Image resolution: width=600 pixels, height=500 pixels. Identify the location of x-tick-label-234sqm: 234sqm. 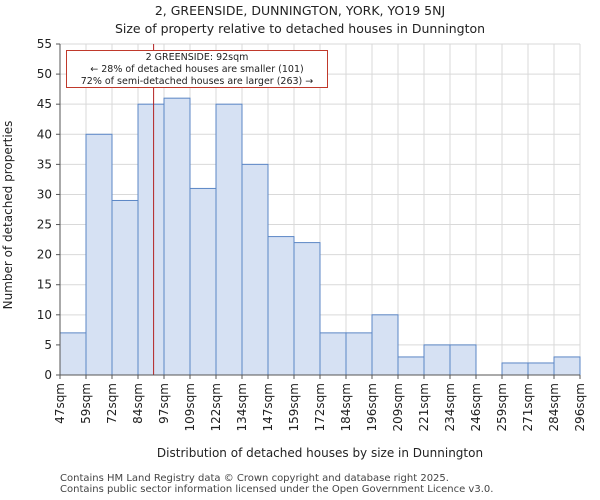
(450, 407).